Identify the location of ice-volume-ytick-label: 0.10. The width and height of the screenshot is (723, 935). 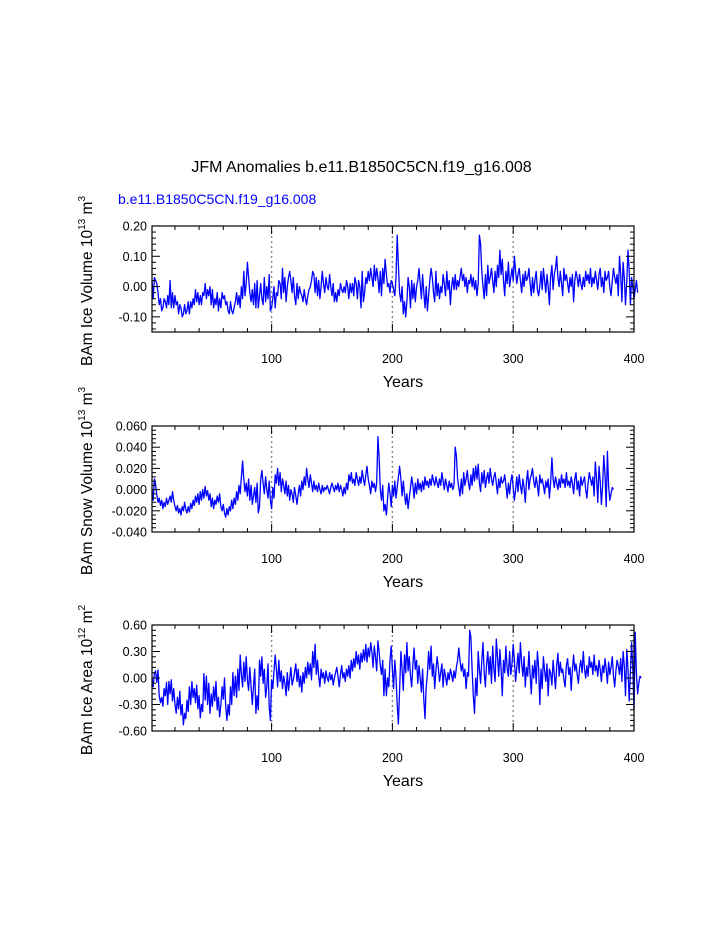
(135, 257).